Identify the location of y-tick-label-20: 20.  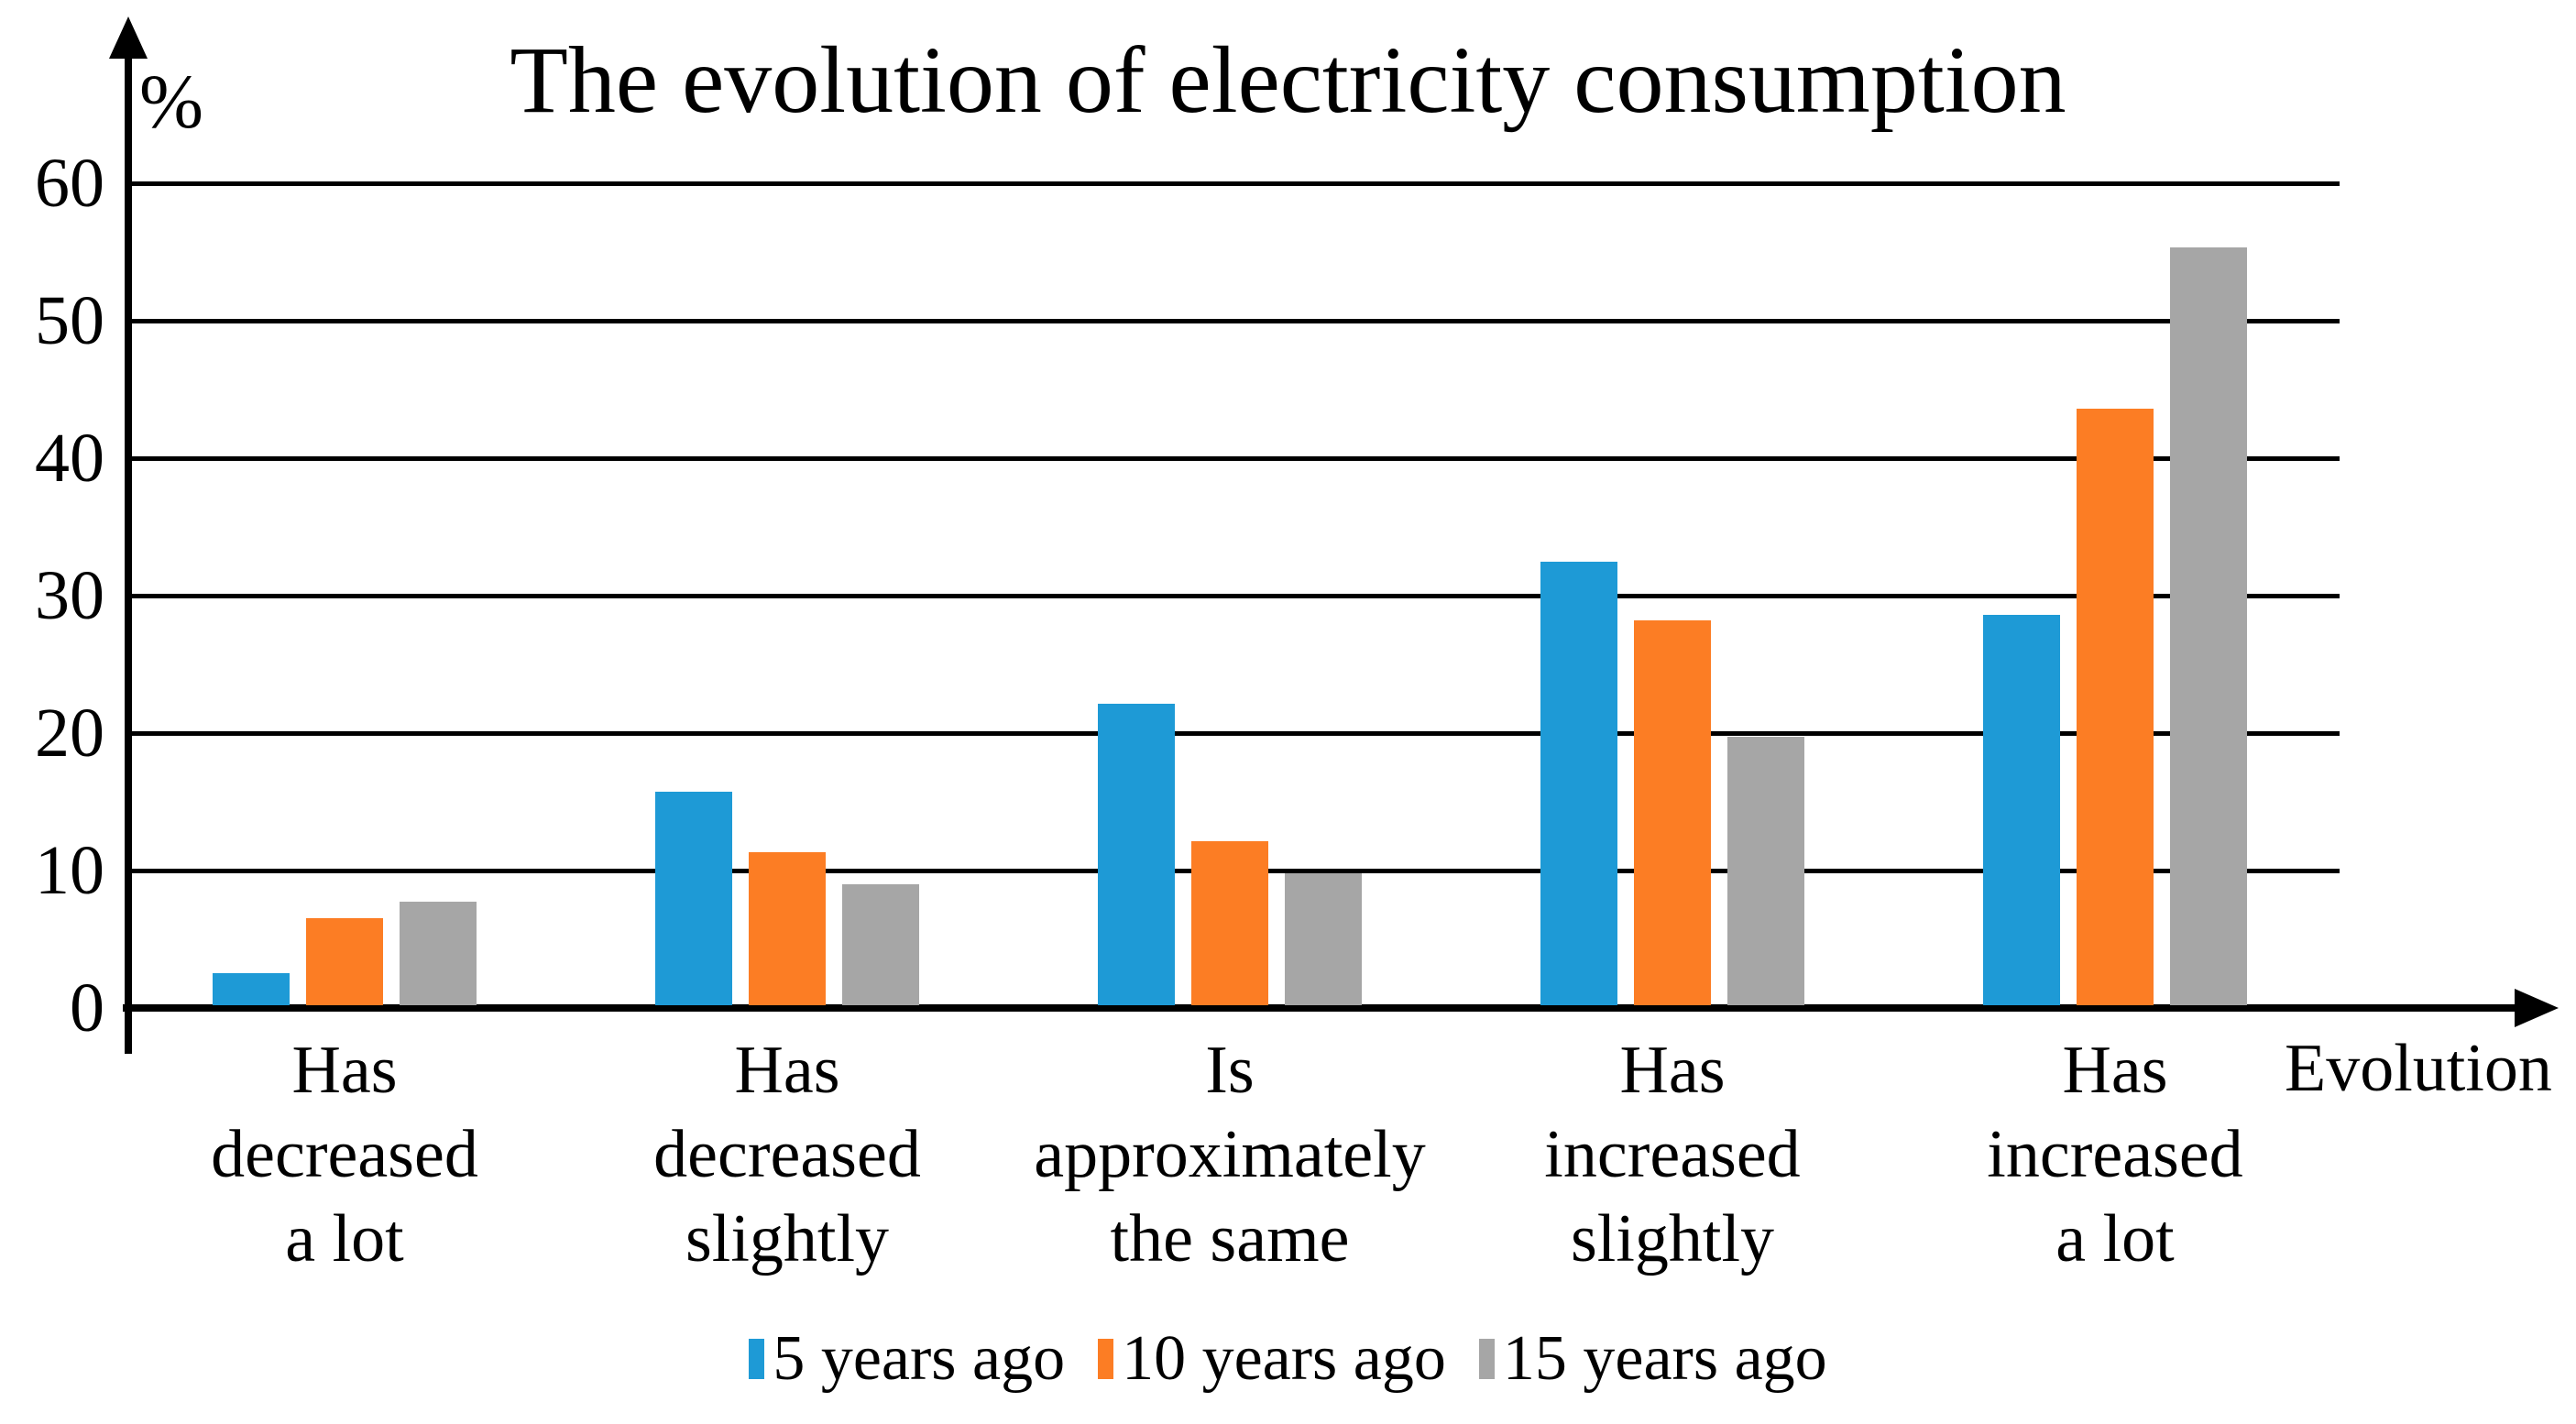
(69, 733).